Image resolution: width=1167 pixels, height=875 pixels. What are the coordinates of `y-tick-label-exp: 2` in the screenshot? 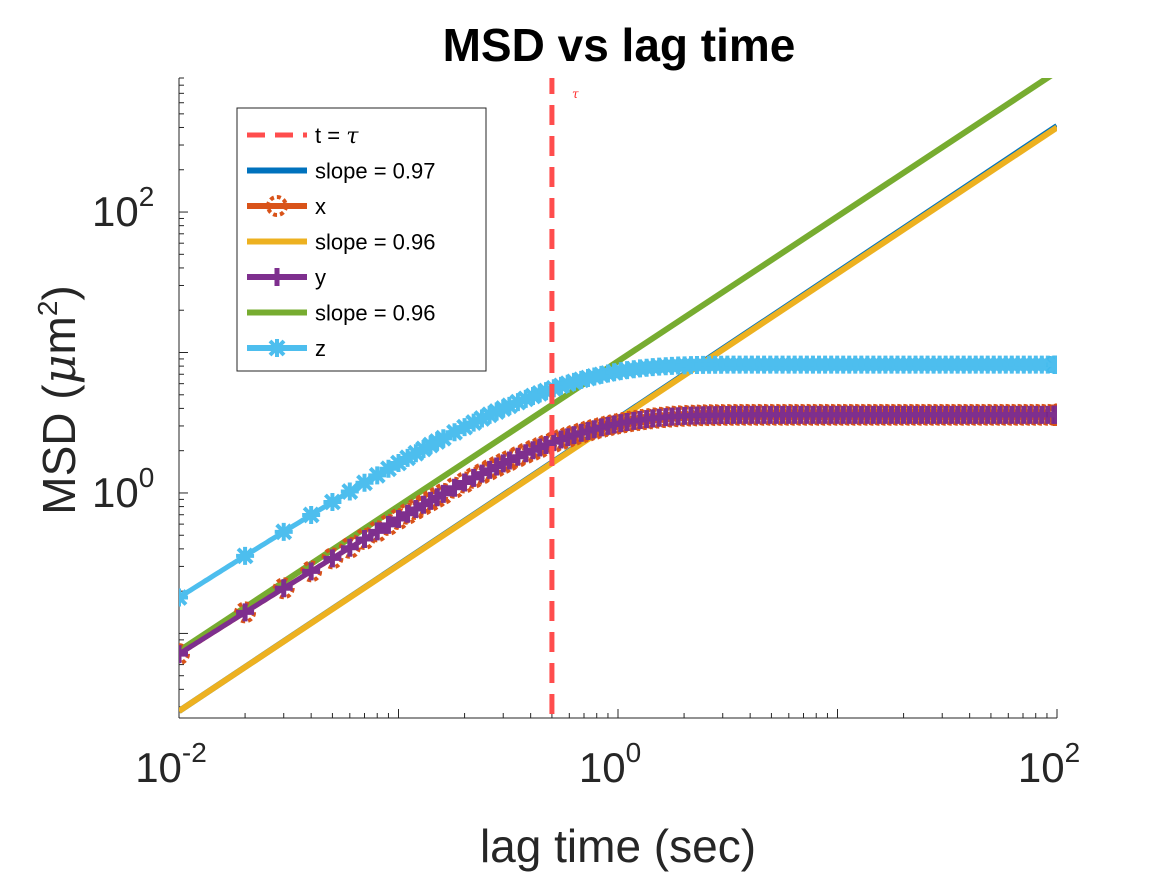 It's located at (147, 196).